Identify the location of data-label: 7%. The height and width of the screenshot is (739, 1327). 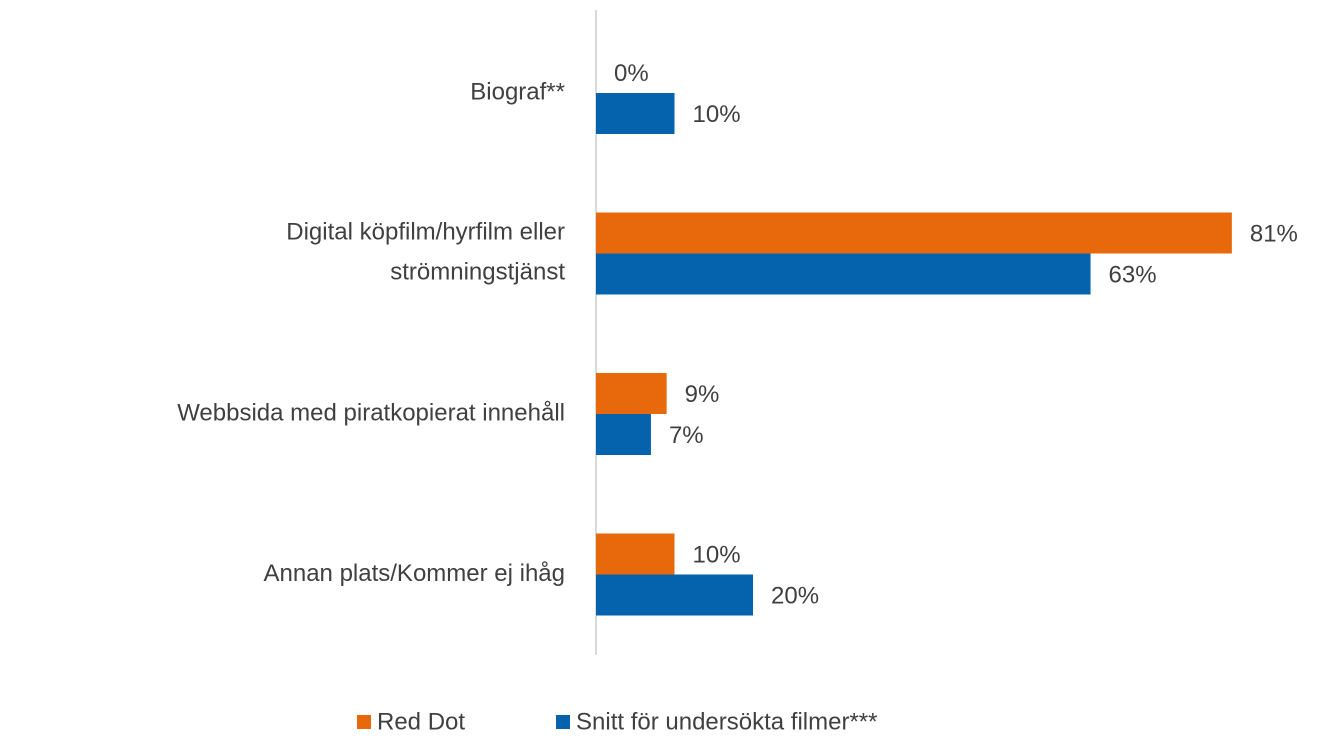
(686, 435).